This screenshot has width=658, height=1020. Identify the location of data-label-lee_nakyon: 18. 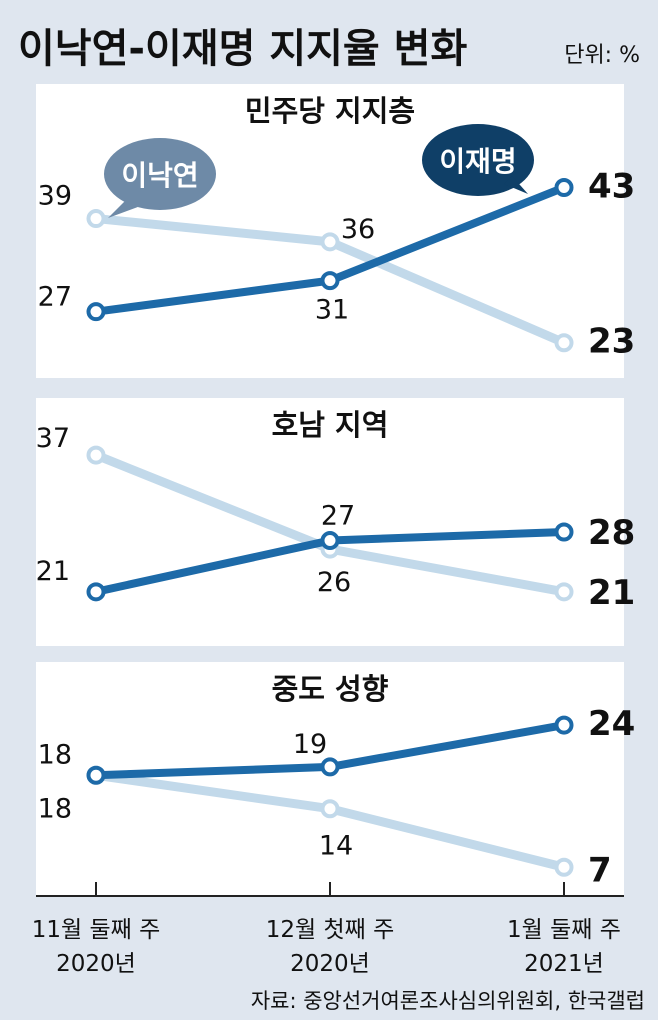
(55, 808).